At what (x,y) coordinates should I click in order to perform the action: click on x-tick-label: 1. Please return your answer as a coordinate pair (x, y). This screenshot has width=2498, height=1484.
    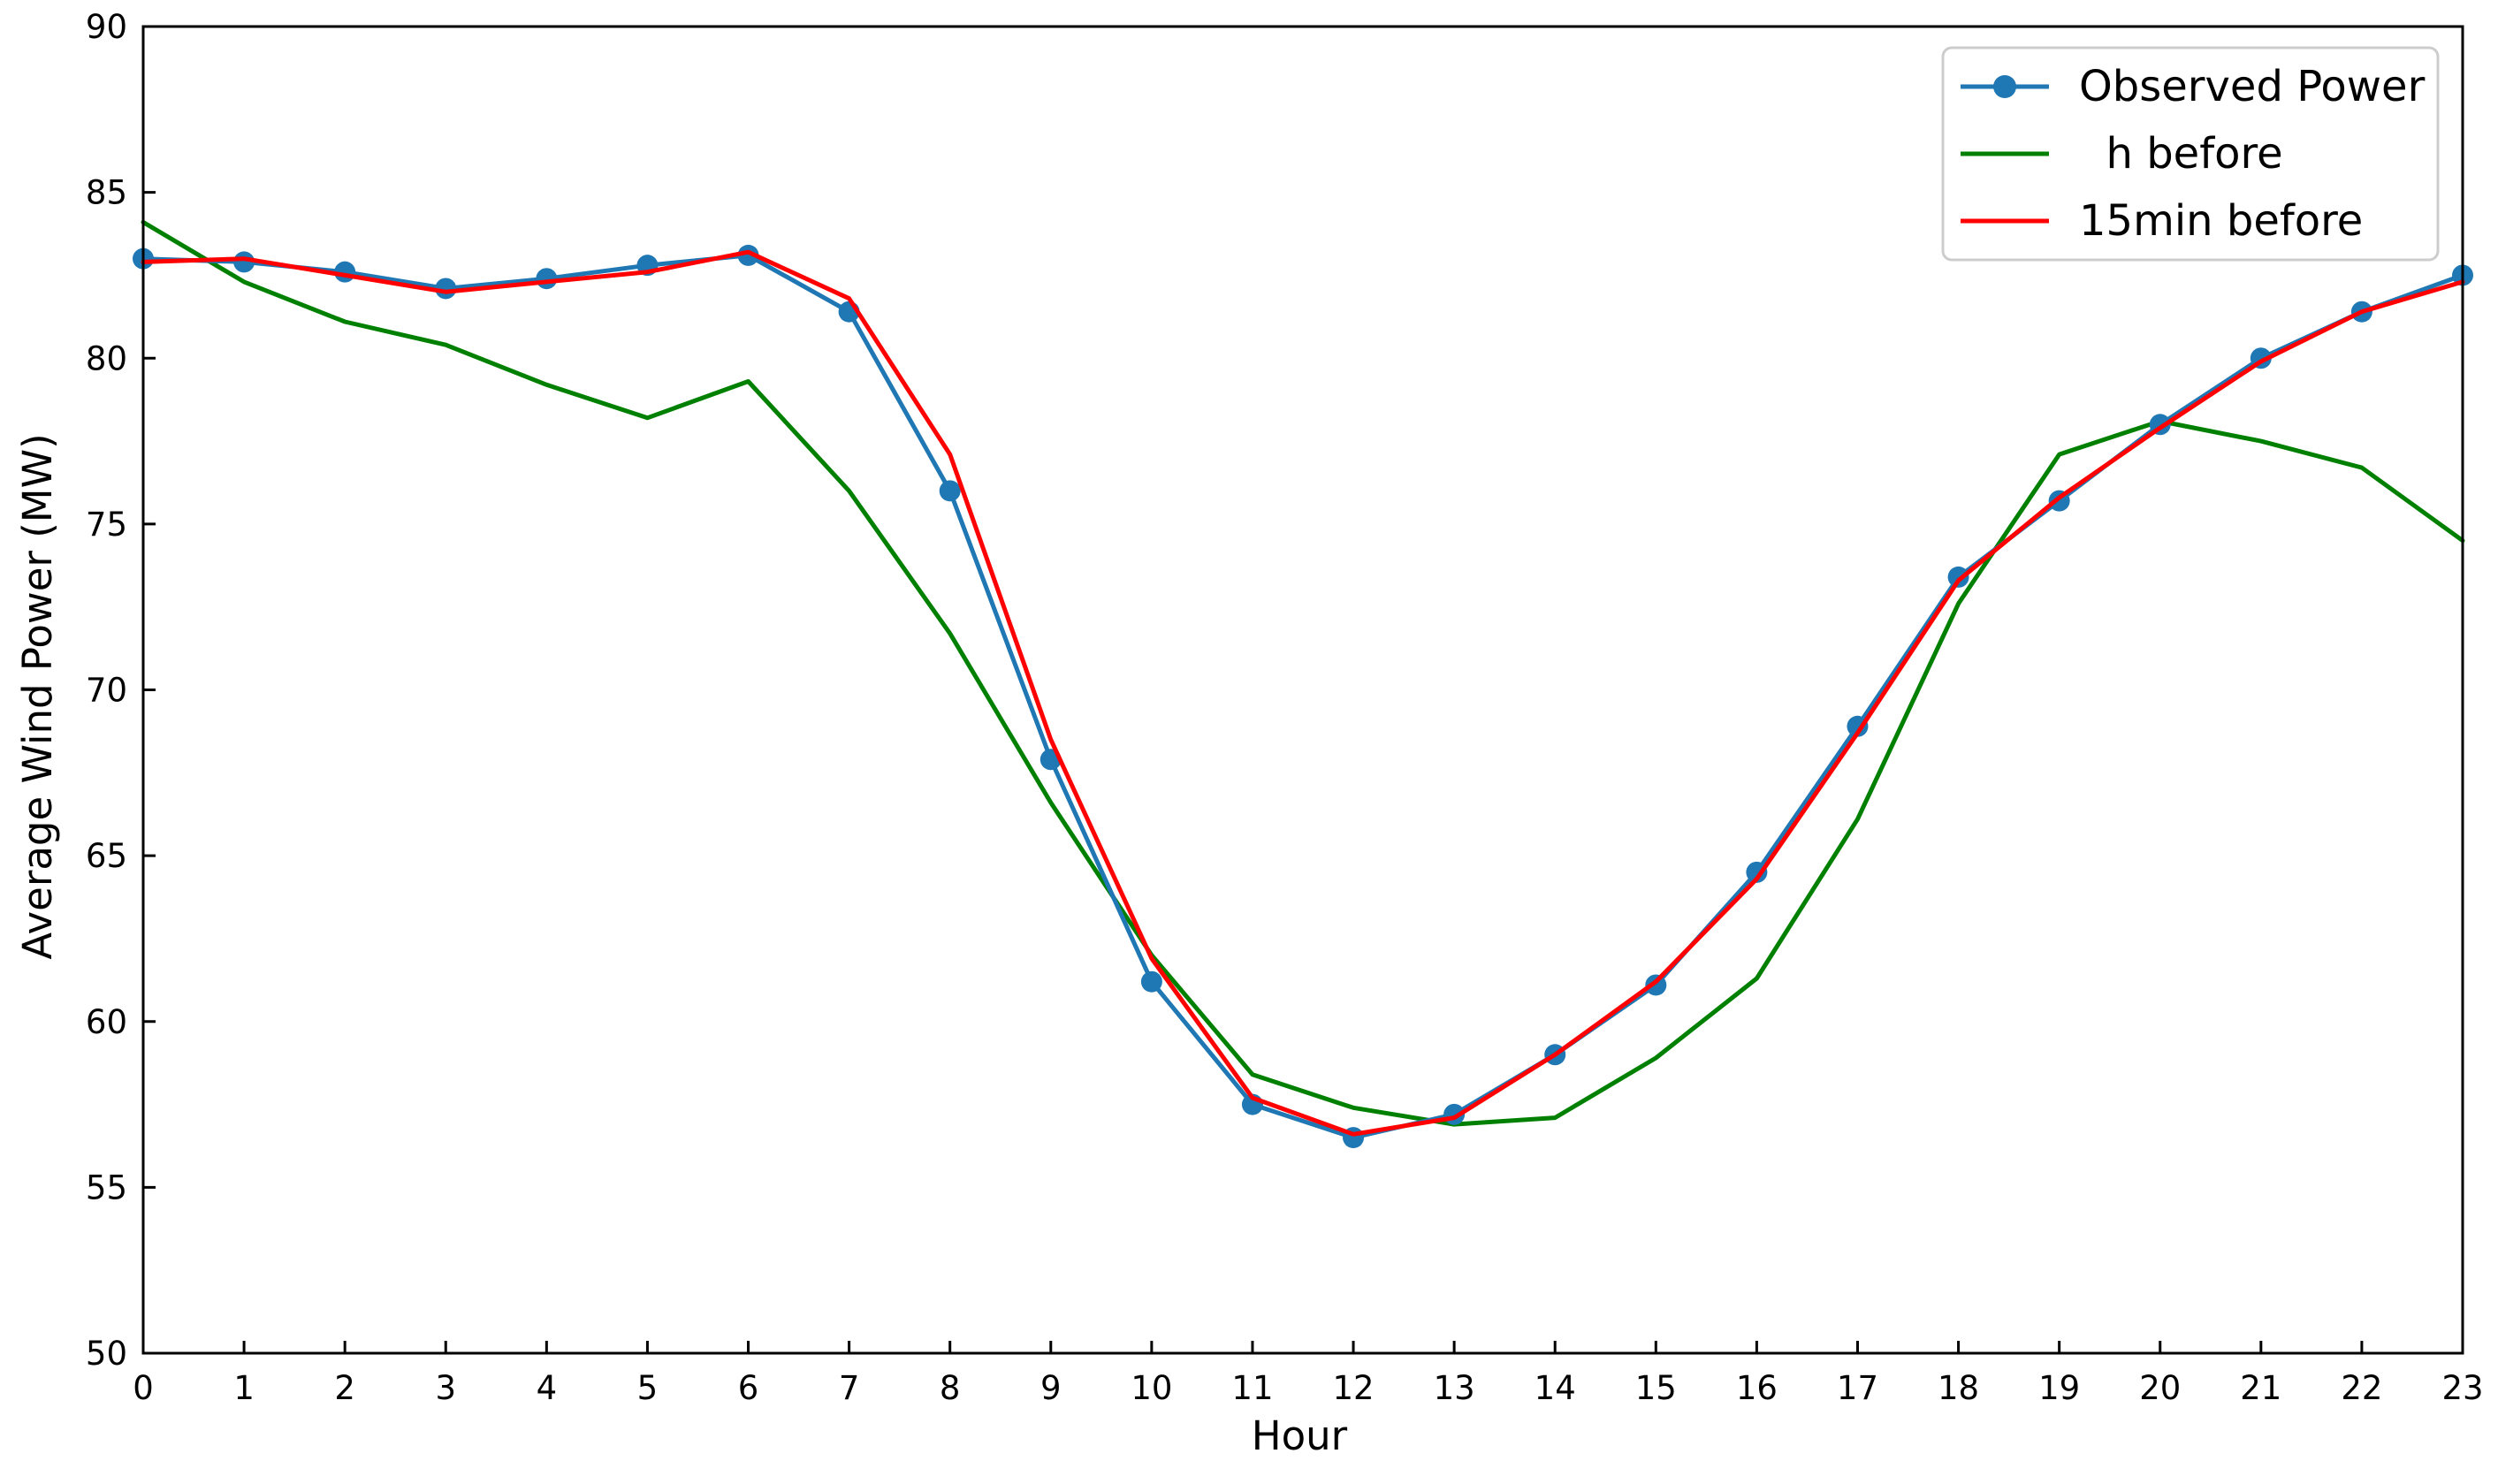
    Looking at the image, I should click on (244, 1388).